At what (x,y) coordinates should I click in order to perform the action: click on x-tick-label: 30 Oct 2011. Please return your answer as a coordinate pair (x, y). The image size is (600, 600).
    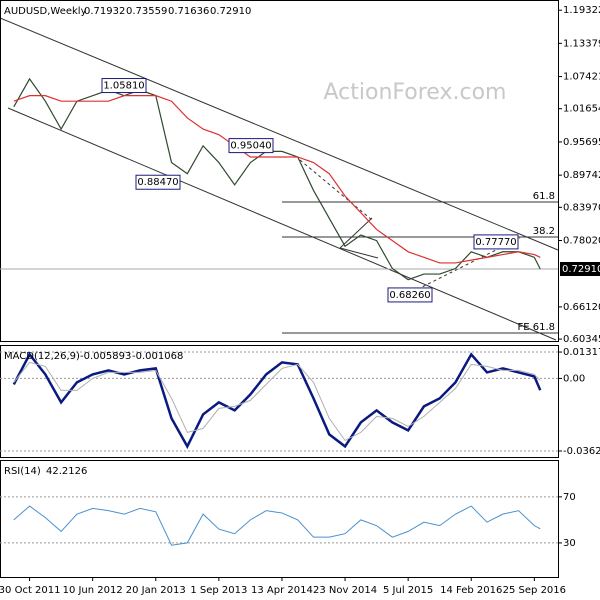
    Looking at the image, I should click on (30, 590).